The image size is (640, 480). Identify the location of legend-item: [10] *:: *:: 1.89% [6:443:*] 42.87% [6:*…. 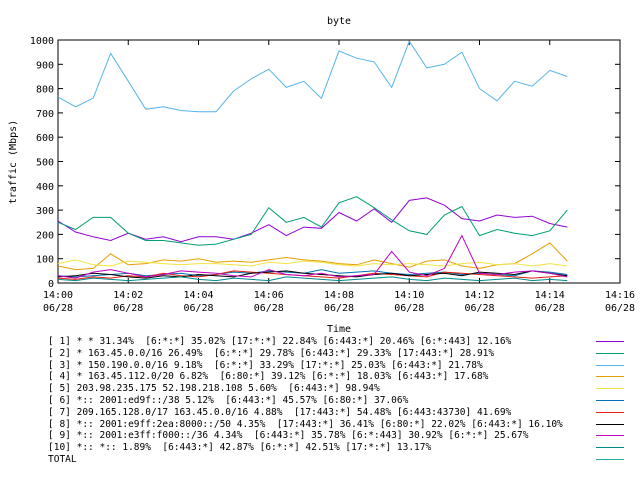
(343, 447).